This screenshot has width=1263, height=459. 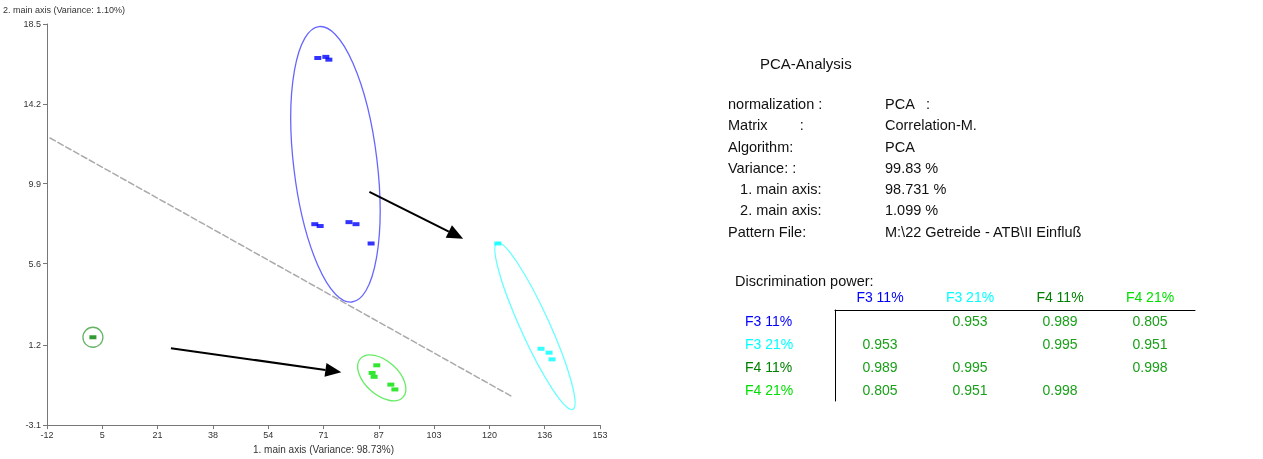 What do you see at coordinates (1060, 297) in the screenshot?
I see `x-tick-label: F4 11%` at bounding box center [1060, 297].